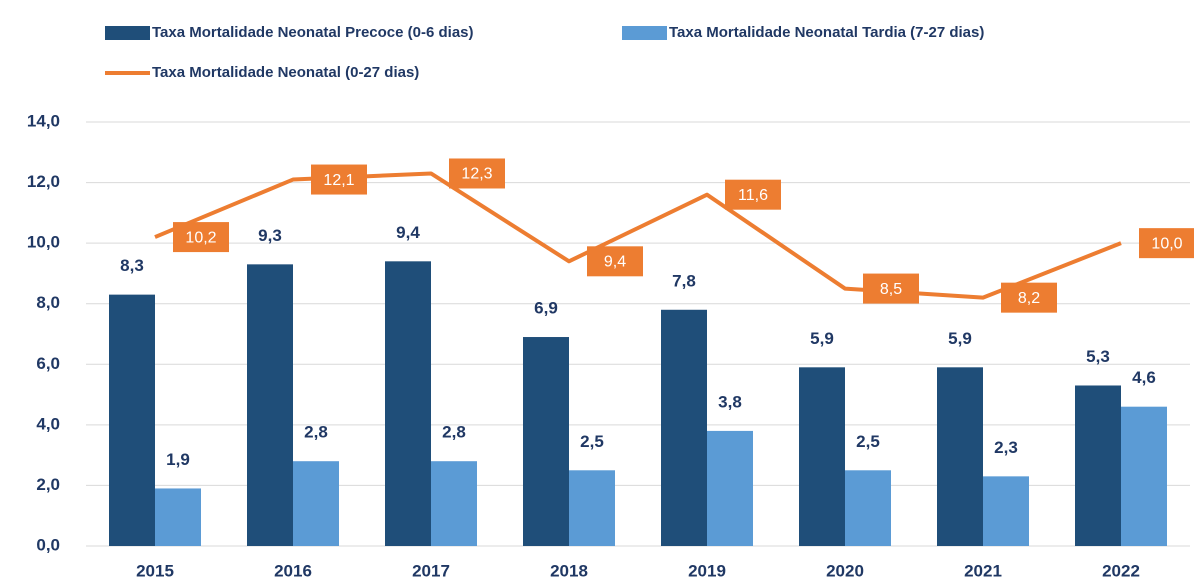 The height and width of the screenshot is (588, 1194). I want to click on line-value-label: 11,6, so click(753, 195).